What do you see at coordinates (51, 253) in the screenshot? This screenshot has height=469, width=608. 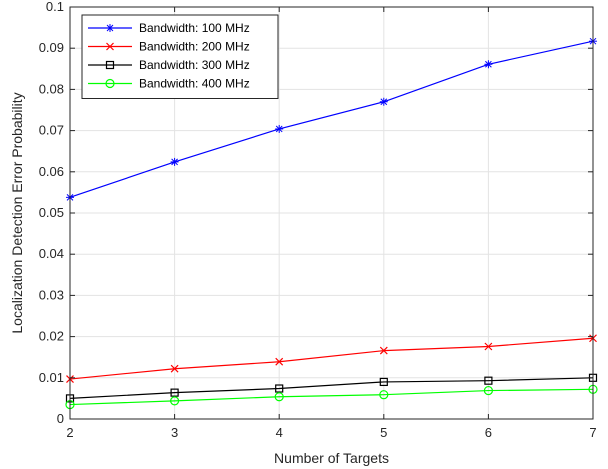 I see `y-tick-label: 0.04` at bounding box center [51, 253].